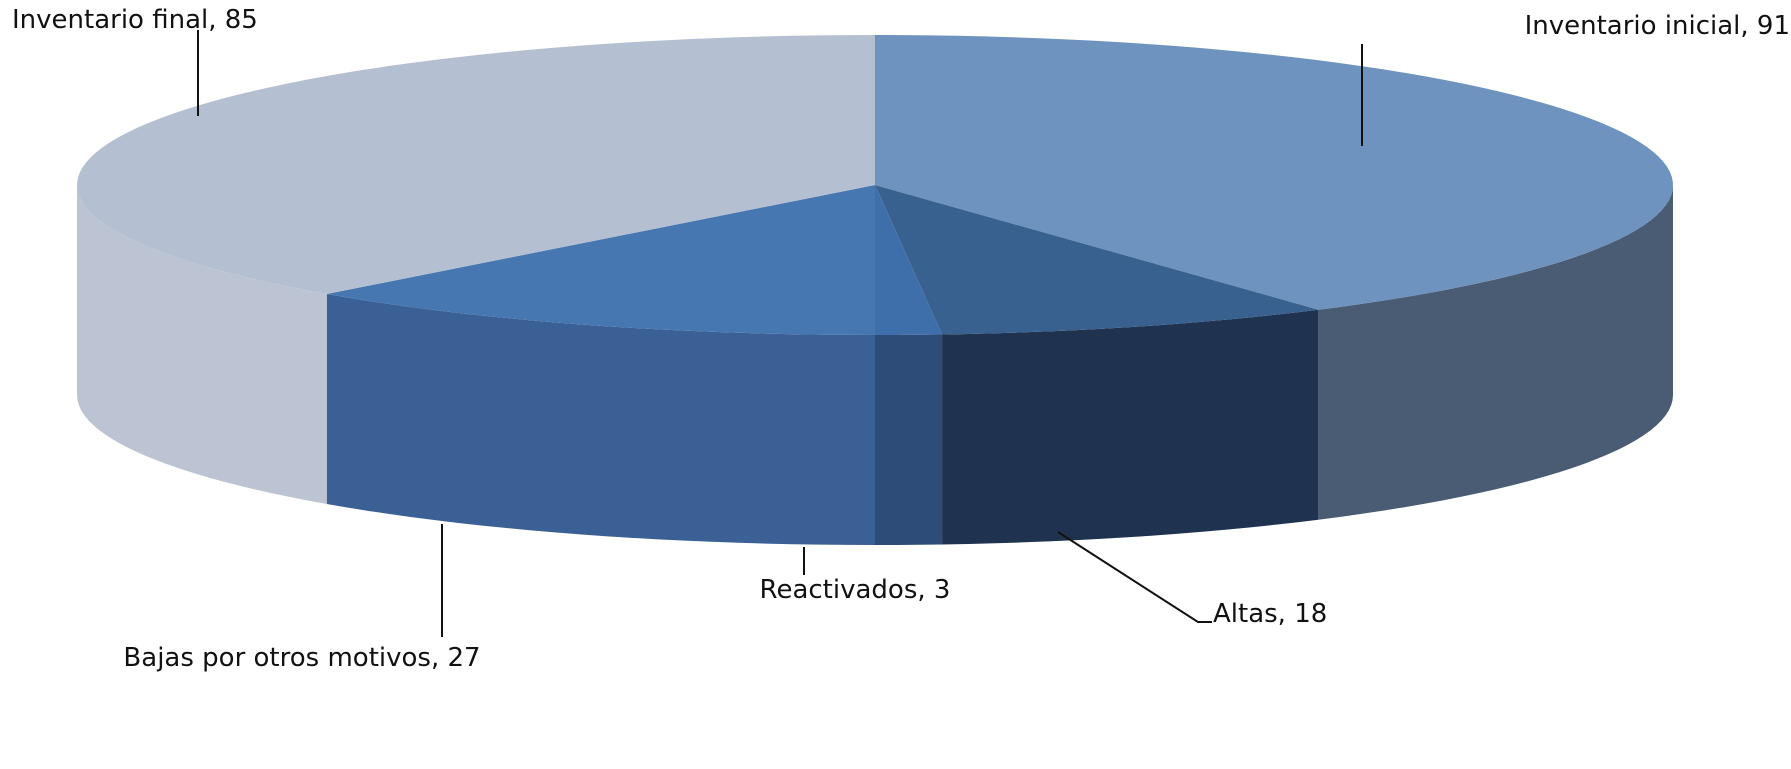  Describe the element at coordinates (600, 419) in the screenshot. I see `side-bajas-por-otros-motivos` at that location.